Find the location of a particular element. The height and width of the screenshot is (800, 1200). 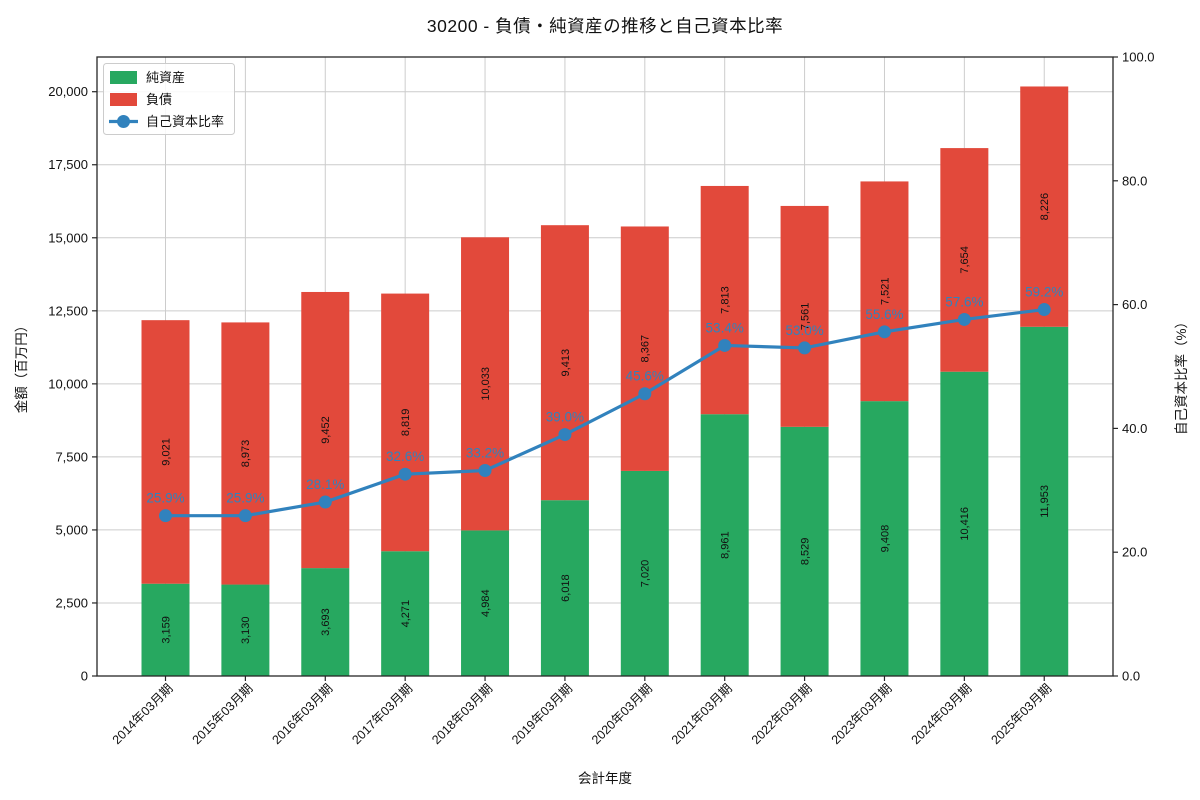

equity-ratio-label: 33.2% is located at coordinates (485, 452).